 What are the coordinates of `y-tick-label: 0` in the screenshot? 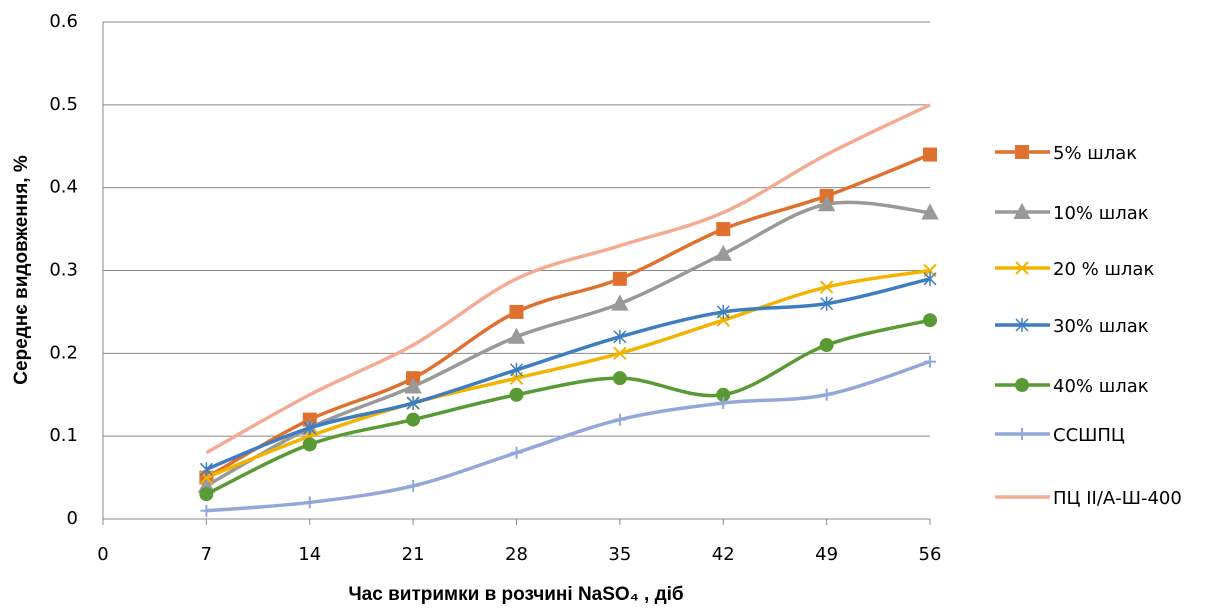 It's located at (72, 518).